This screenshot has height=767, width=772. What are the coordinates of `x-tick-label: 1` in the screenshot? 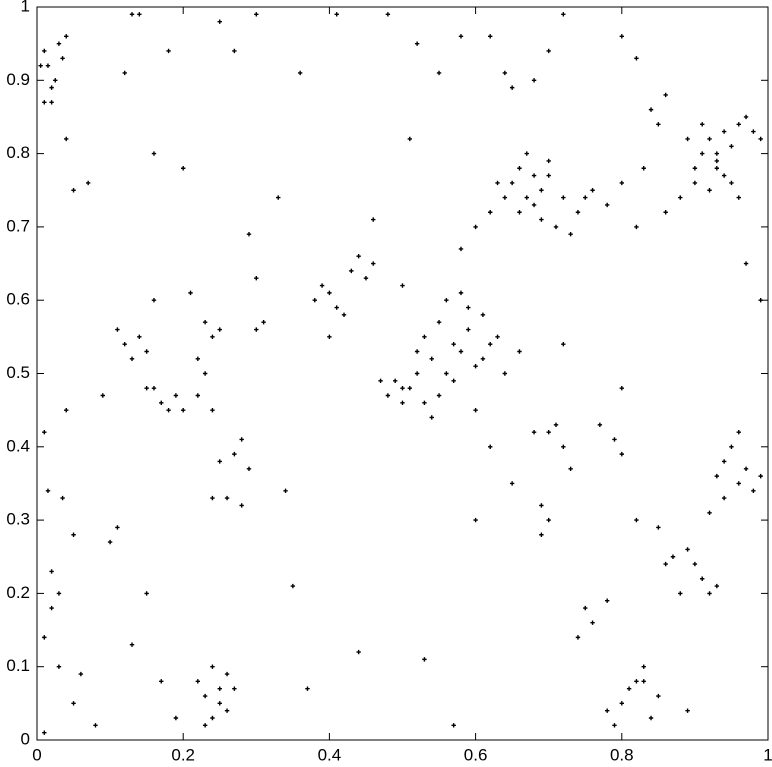 It's located at (767, 754).